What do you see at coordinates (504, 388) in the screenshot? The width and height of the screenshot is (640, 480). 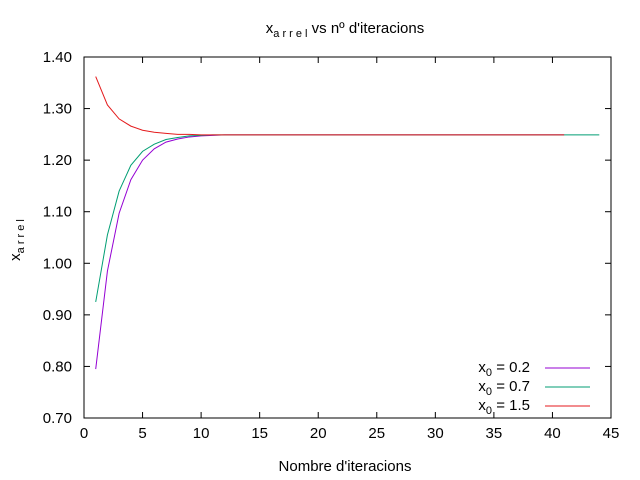 I see `legend-label-1: x0 = 0.7` at bounding box center [504, 388].